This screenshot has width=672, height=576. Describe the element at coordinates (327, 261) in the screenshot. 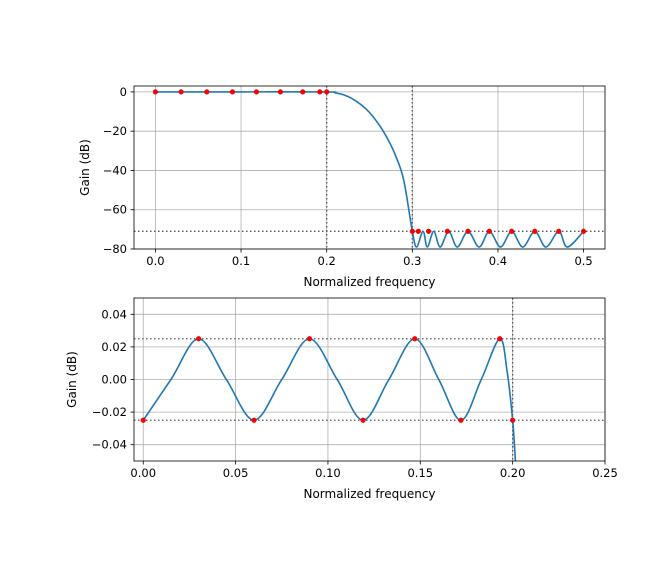

I see `x-tick-label: 0.2` at that location.